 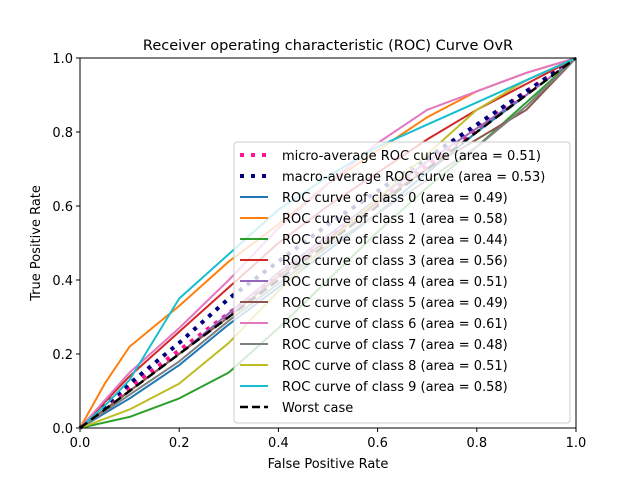 What do you see at coordinates (328, 464) in the screenshot?
I see `x-axis-label: False Positive Rate` at bounding box center [328, 464].